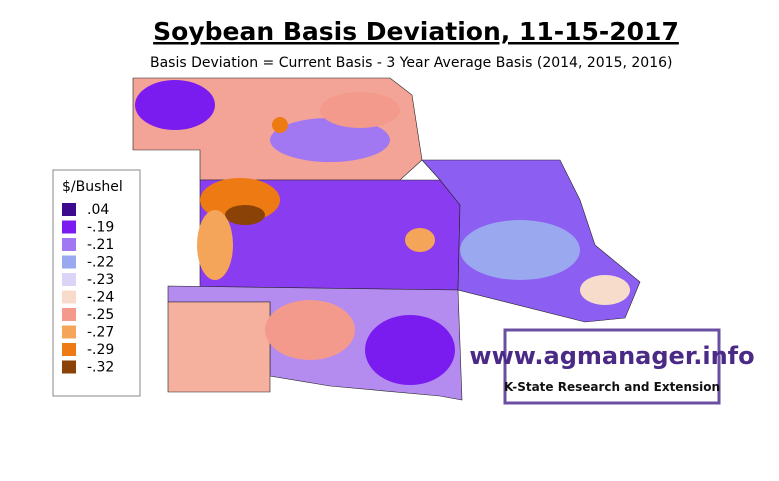 Image resolution: width=779 pixels, height=481 pixels. What do you see at coordinates (611, 356) in the screenshot?
I see `logo-url: www.agmanager.info` at bounding box center [611, 356].